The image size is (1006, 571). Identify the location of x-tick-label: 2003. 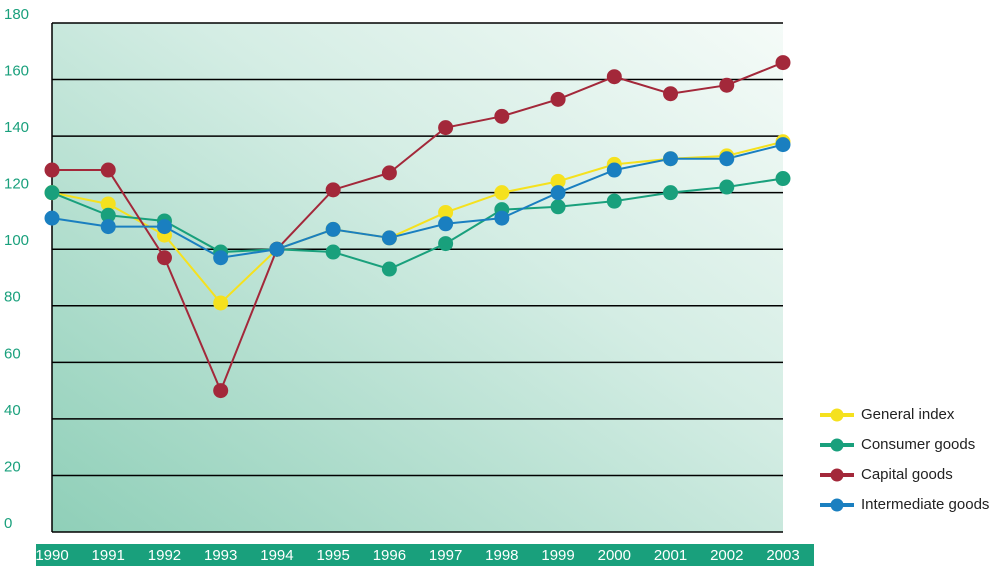
(782, 555).